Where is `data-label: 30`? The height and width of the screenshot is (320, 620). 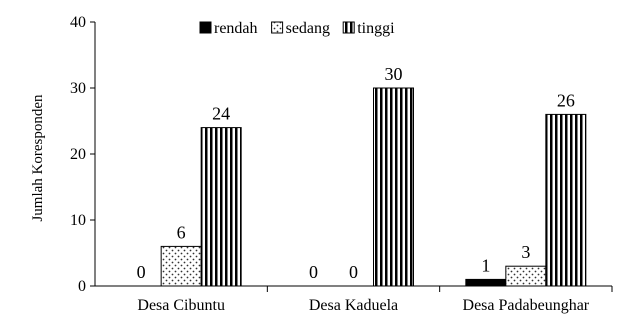 data-label: 30 is located at coordinates (394, 74).